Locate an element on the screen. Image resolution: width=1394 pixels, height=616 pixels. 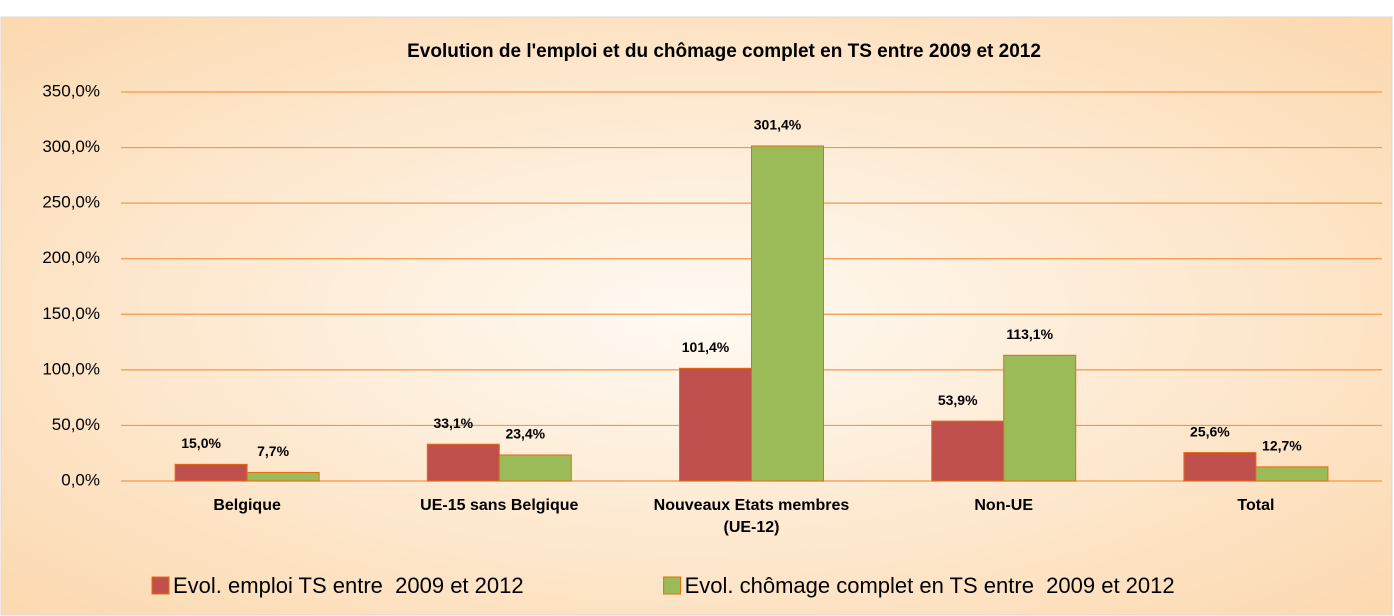
legend-label: Evol. emploi TS entre 2009 et 2012 is located at coordinates (348, 585).